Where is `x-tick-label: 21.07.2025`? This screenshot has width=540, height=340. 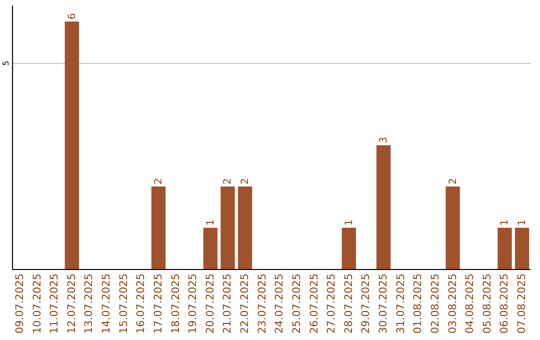 x-tick-label: 21.07.2025 is located at coordinates (228, 304).